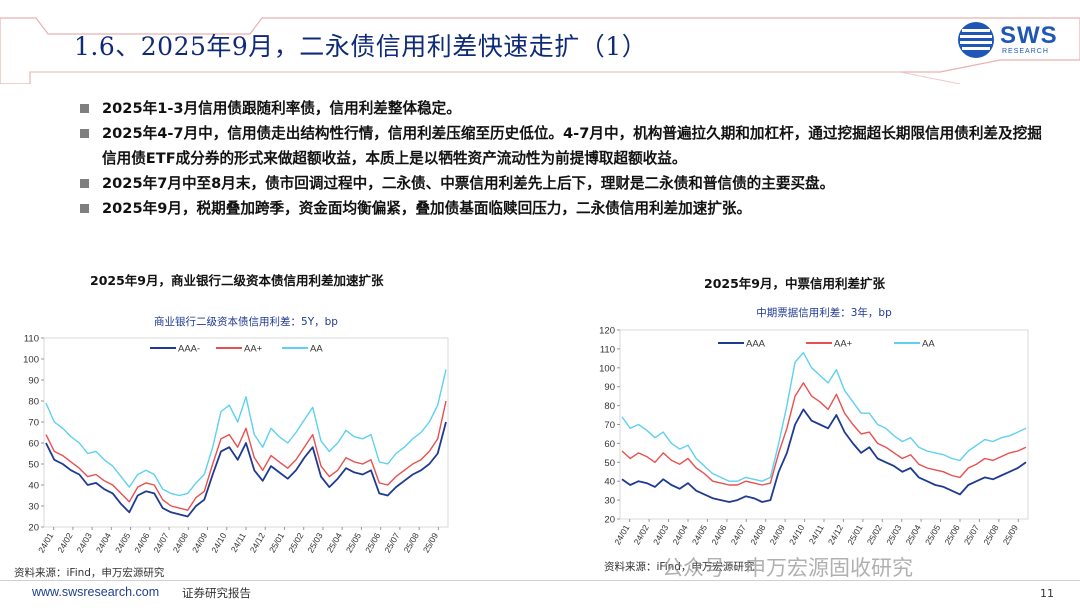 The image size is (1080, 608). I want to click on footer-report-type: 证券研究报告, so click(216, 593).